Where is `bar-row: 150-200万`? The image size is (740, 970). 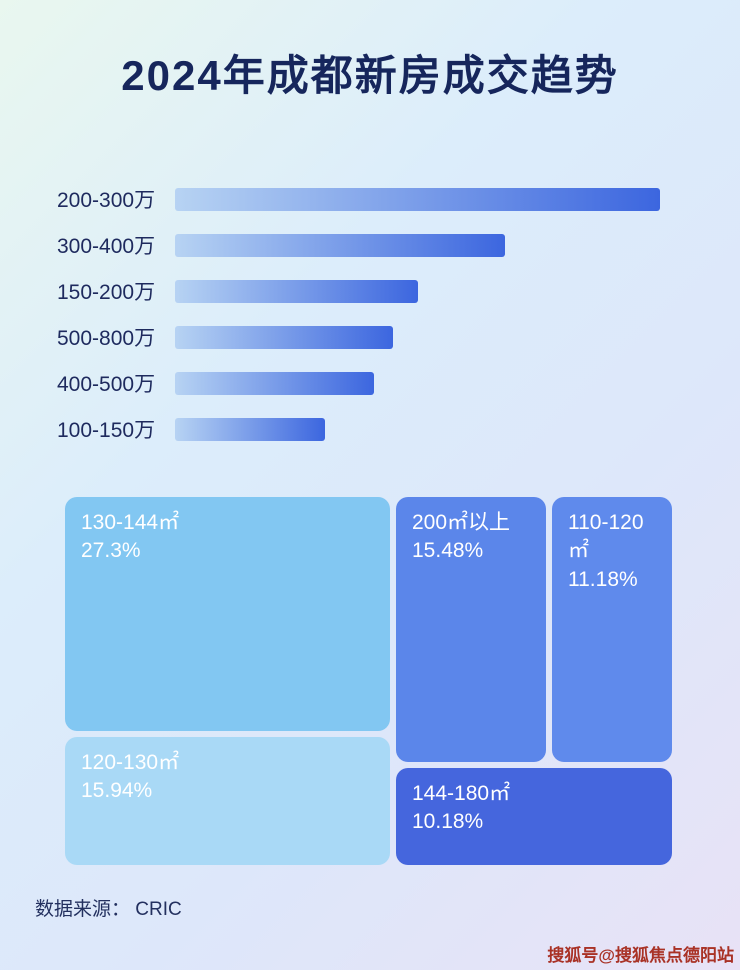 bar-row: 150-200万 is located at coordinates (377, 291).